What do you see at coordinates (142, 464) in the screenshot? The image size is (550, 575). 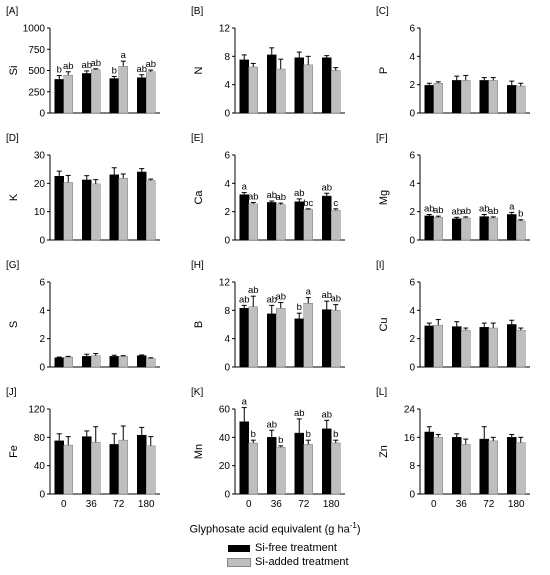 I see `bar-fe-si-free` at bounding box center [142, 464].